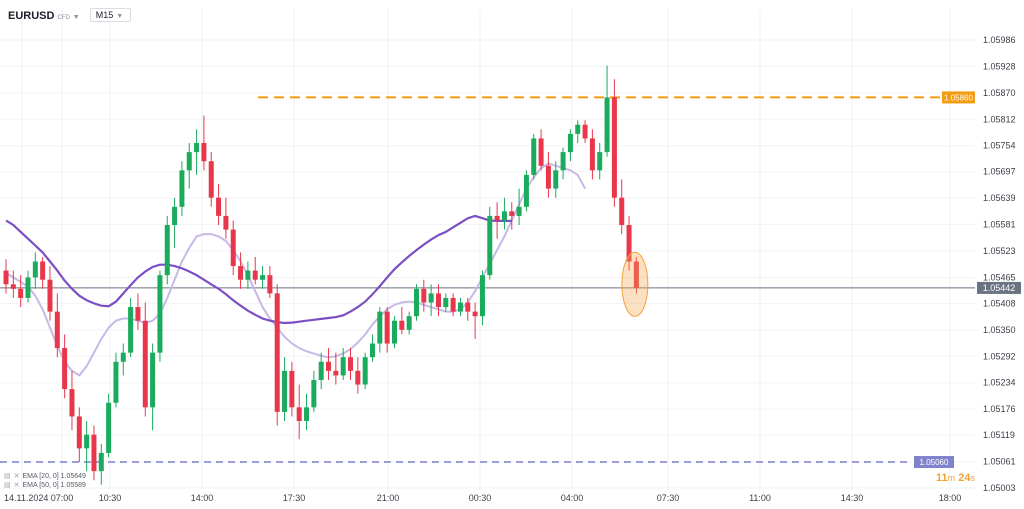  I want to click on x-tick-label: 14:30, so click(852, 498).